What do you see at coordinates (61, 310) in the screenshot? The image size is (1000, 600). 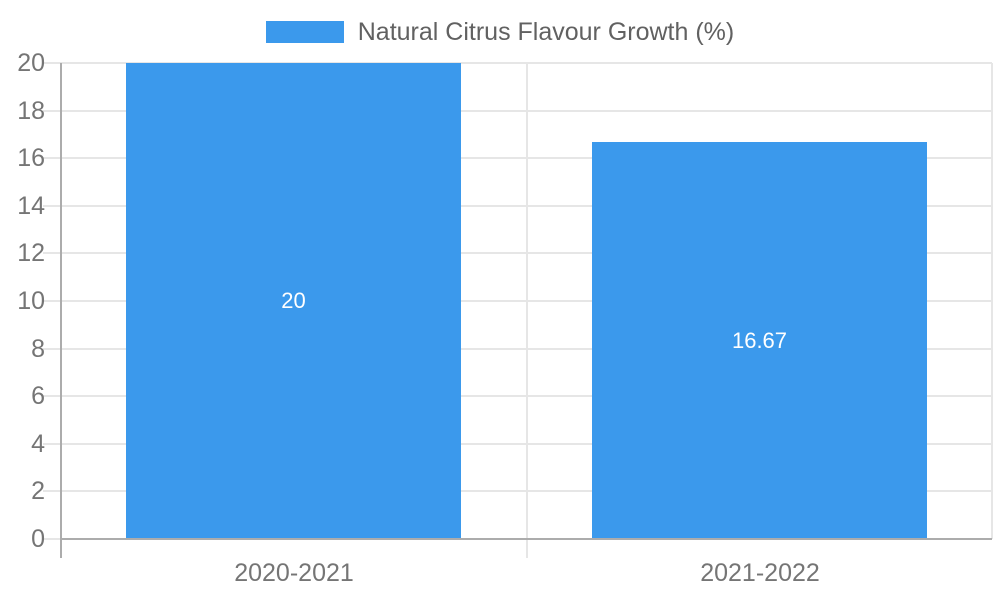 I see `y-axis-line` at bounding box center [61, 310].